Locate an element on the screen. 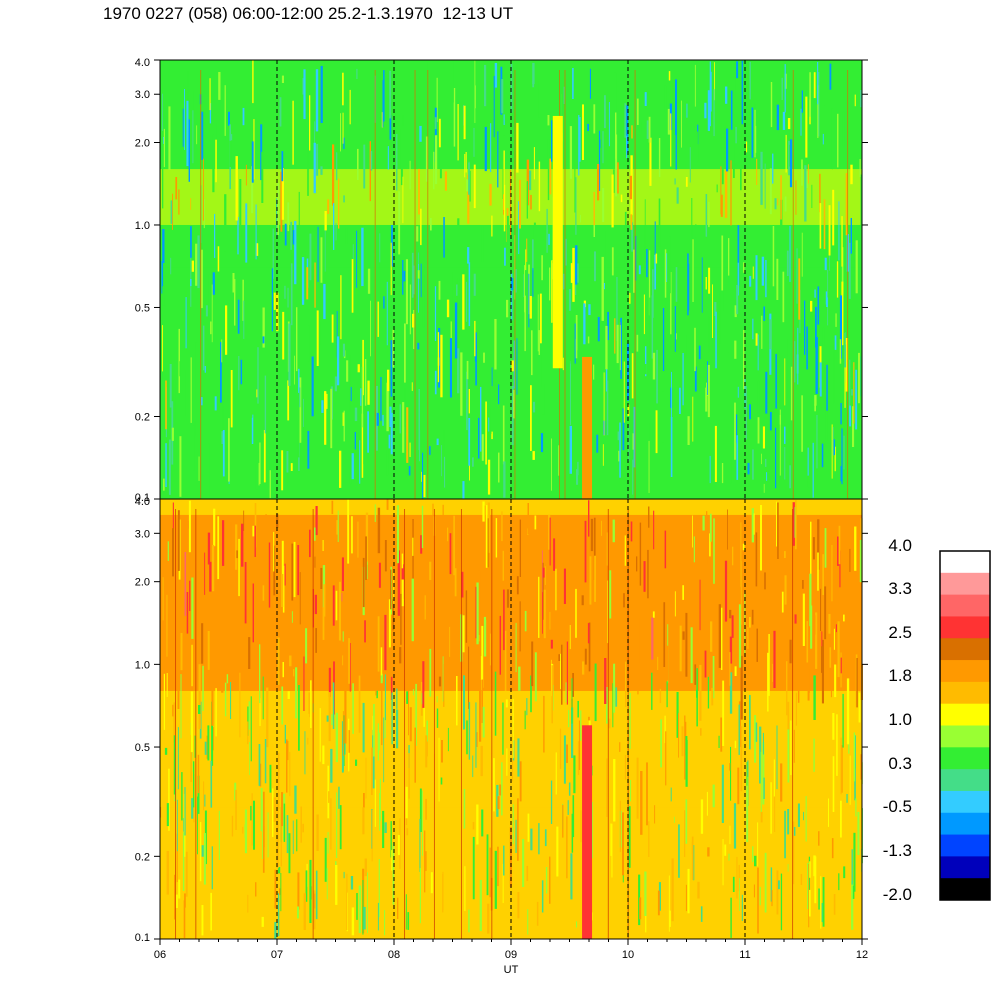 Image resolution: width=1000 pixels, height=1000 pixels. y-tick-label: 2.0 is located at coordinates (142, 143).